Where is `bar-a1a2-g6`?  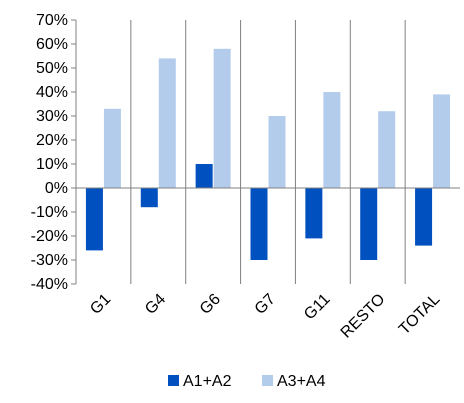
bar-a1a2-g6 is located at coordinates (204, 176).